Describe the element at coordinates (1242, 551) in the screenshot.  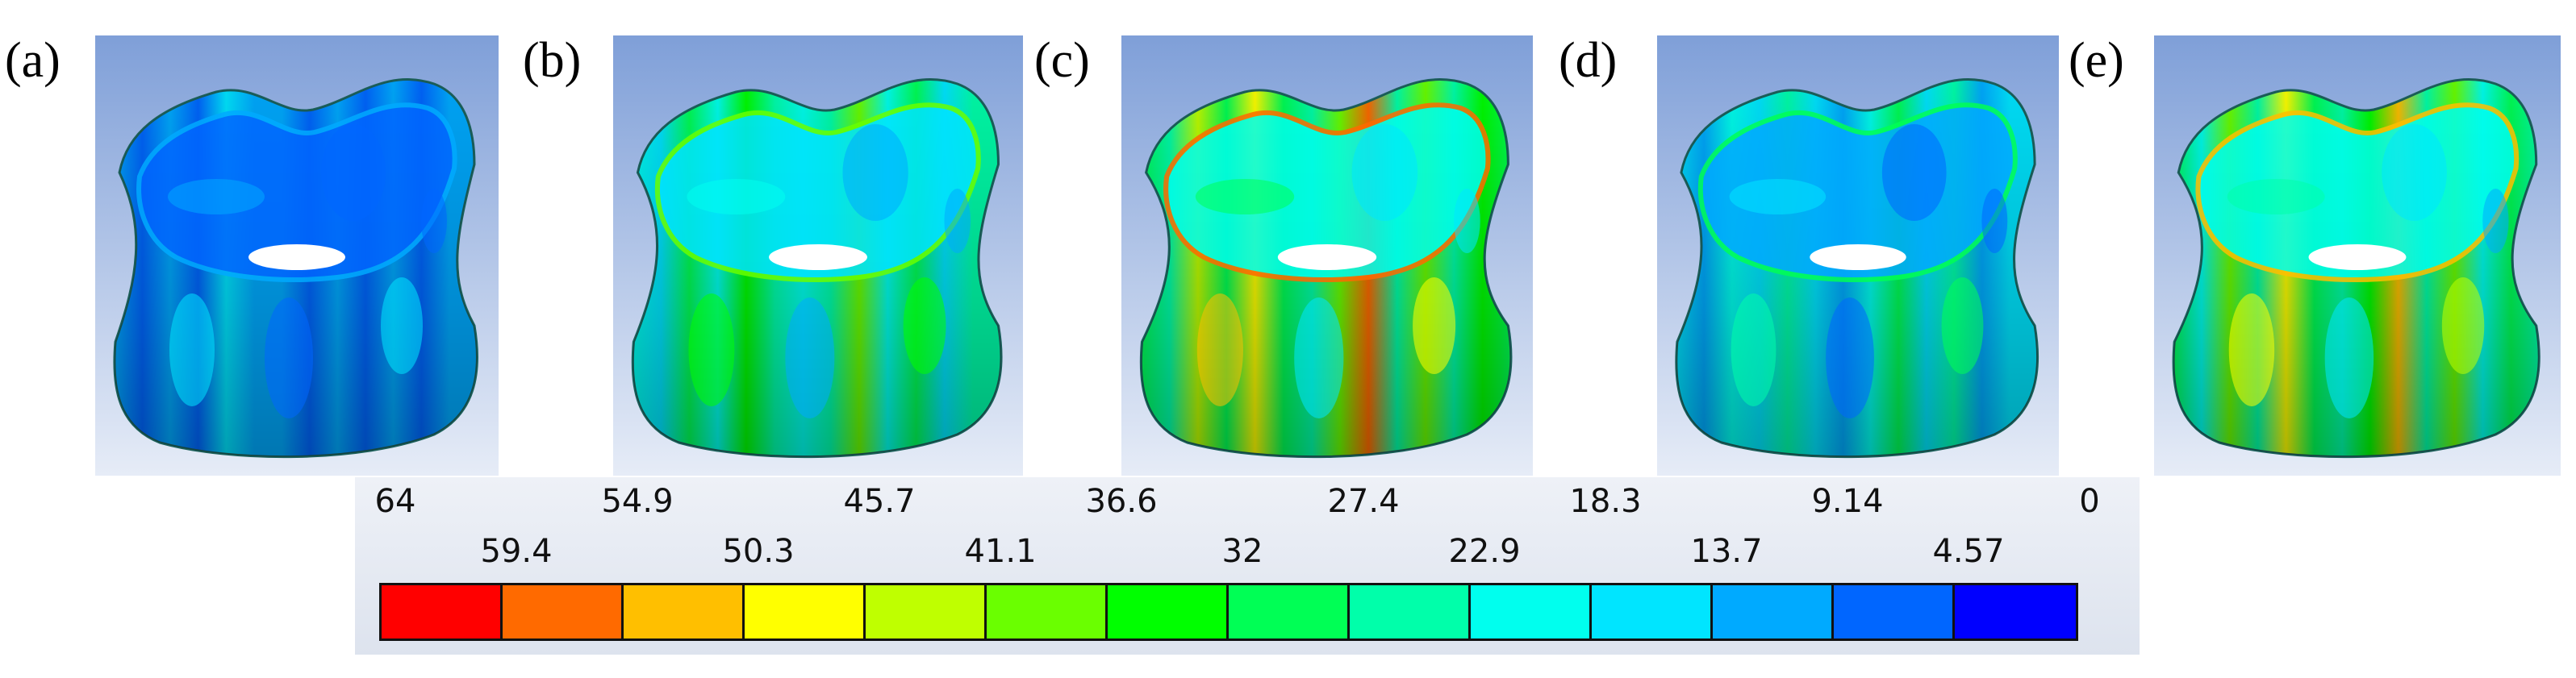
I see `legend-tick-lower: 32` at that location.